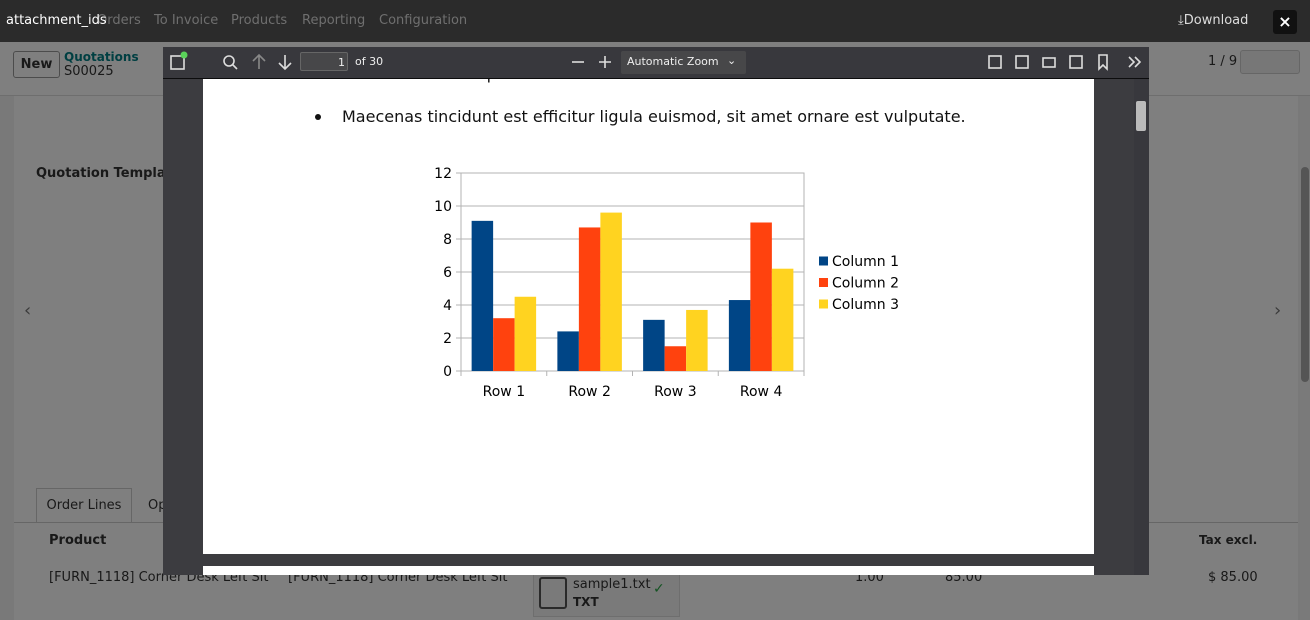 The height and width of the screenshot is (620, 1310). I want to click on bookmark-icon, so click(1103, 62).